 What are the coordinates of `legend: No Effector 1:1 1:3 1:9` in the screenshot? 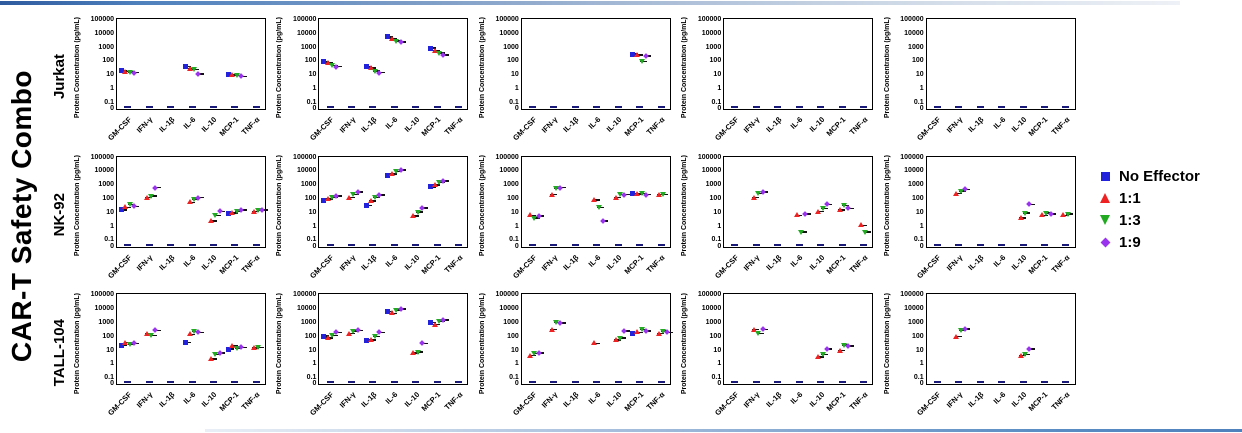 It's located at (1149, 209).